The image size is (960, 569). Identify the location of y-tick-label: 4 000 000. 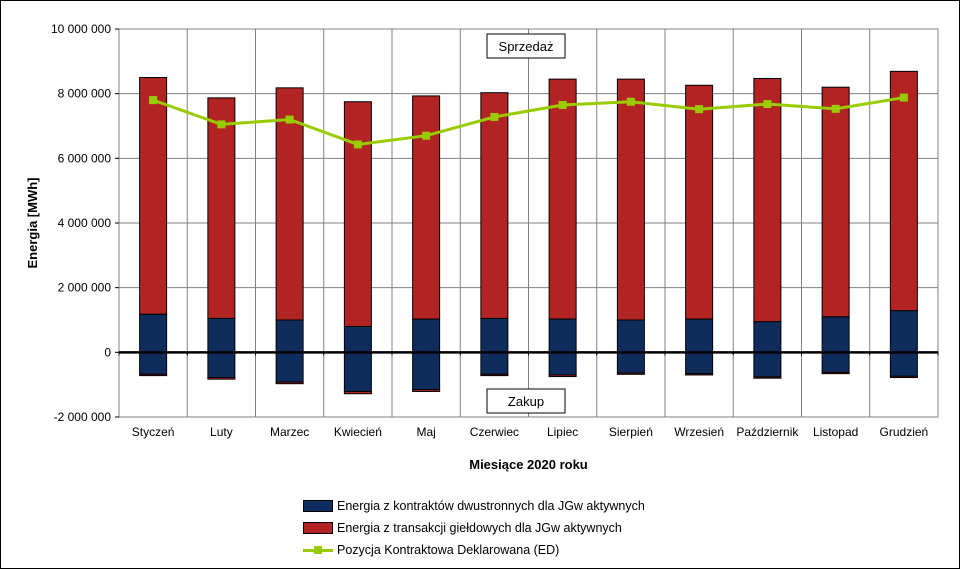
(85, 223).